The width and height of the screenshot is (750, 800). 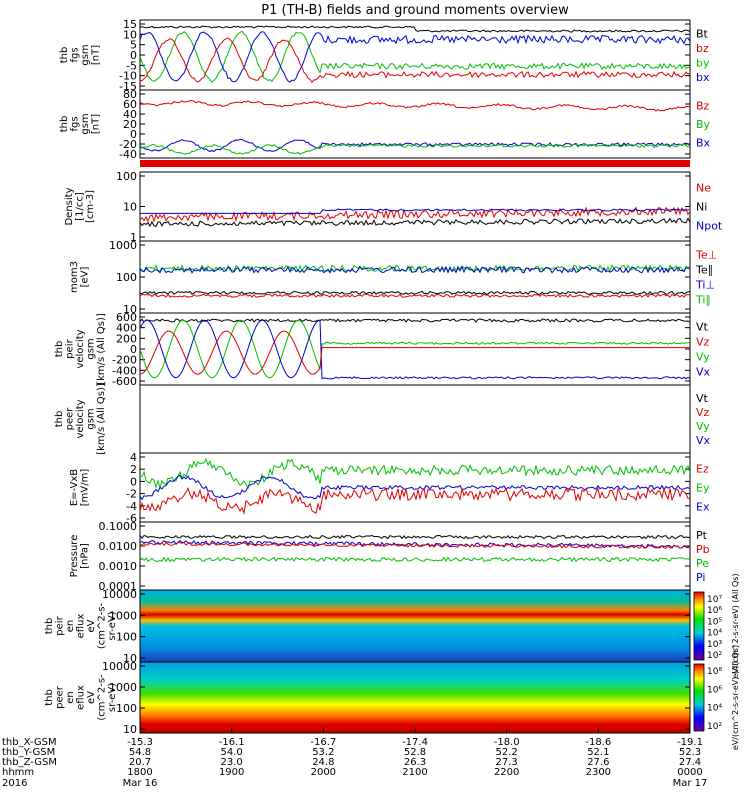 I want to click on ephemeris-value: 1900, so click(x=231, y=772).